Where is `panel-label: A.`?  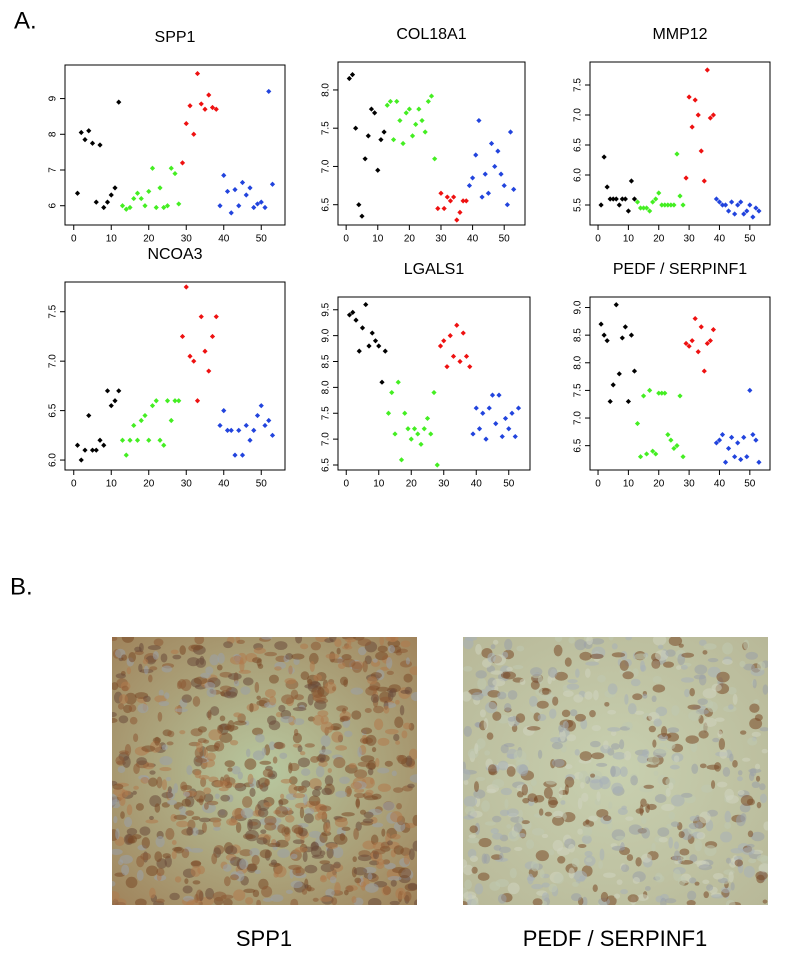 panel-label: A. is located at coordinates (25, 20).